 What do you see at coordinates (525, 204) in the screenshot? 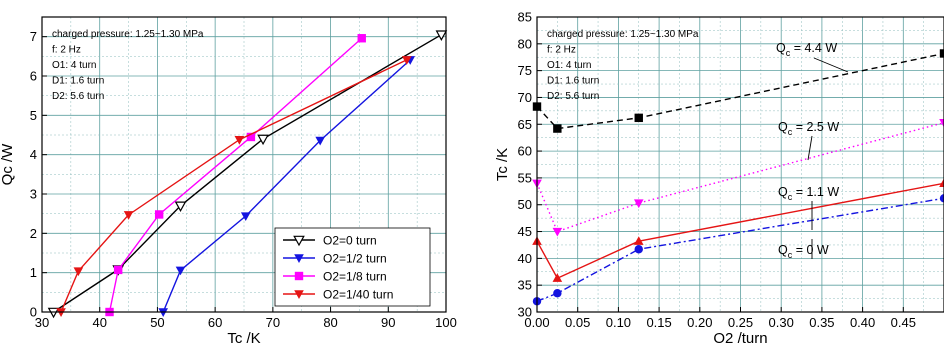
I see `y-tick-label: 50` at bounding box center [525, 204].